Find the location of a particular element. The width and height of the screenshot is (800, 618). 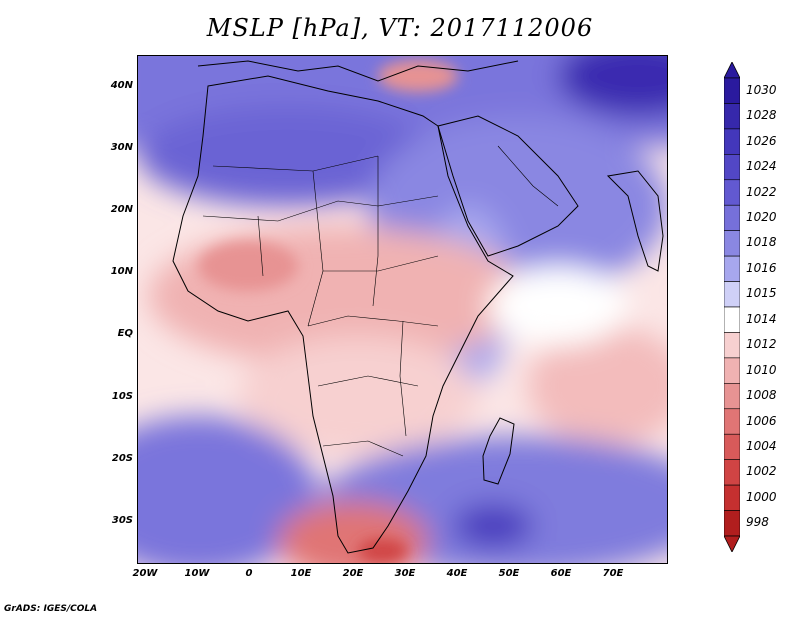

arabian-peninsula is located at coordinates (508, 186).